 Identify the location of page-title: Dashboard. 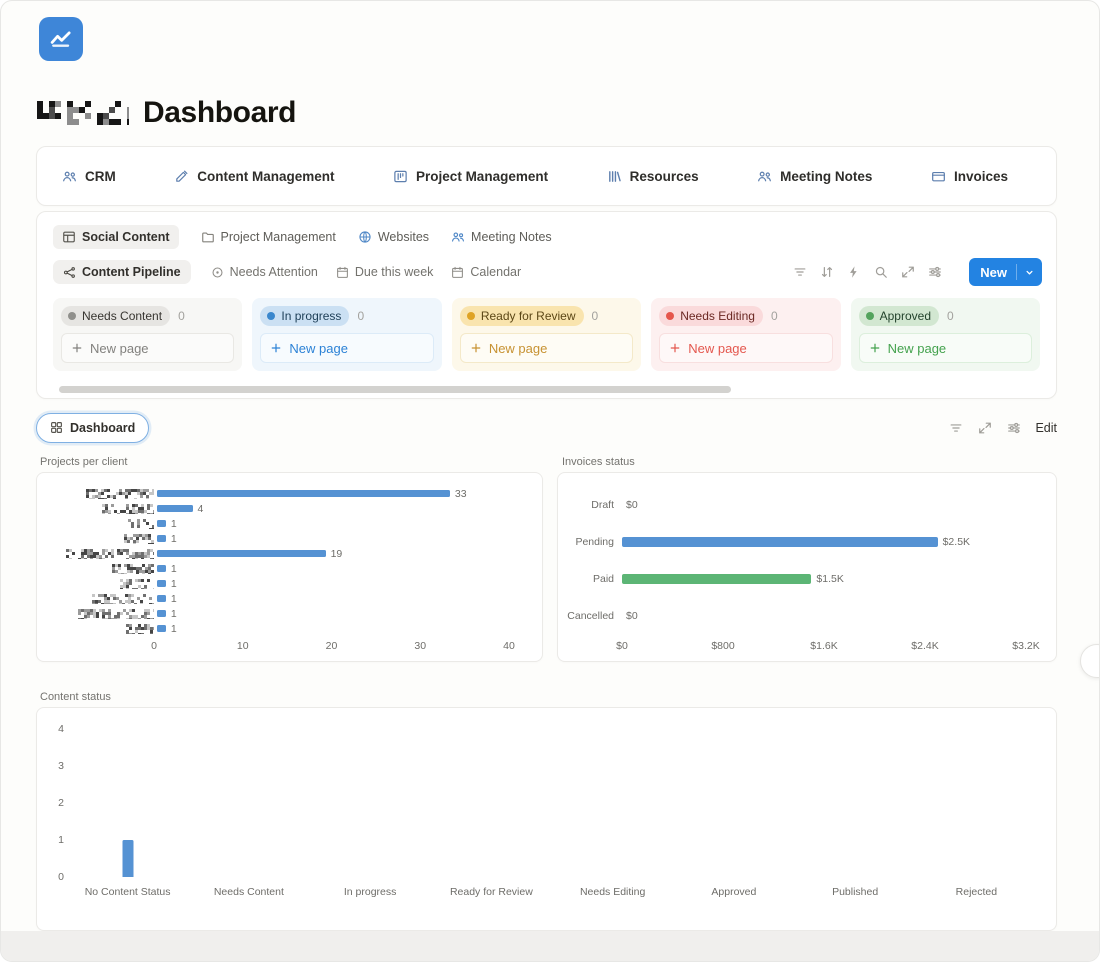
(220, 112).